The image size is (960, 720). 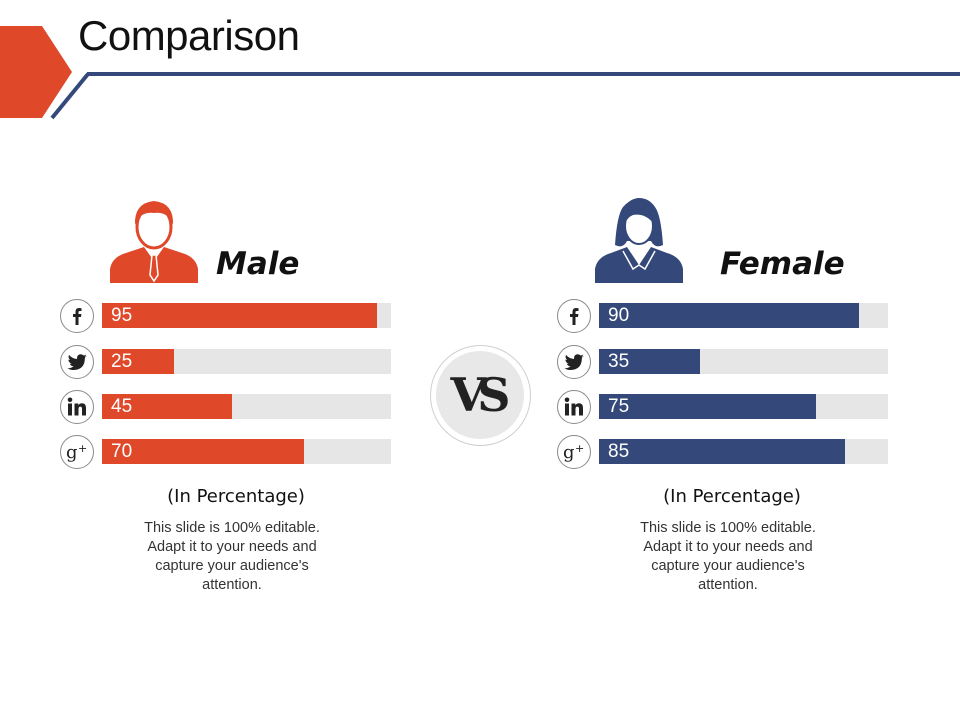 I want to click on vs-label: VS, so click(x=480, y=395).